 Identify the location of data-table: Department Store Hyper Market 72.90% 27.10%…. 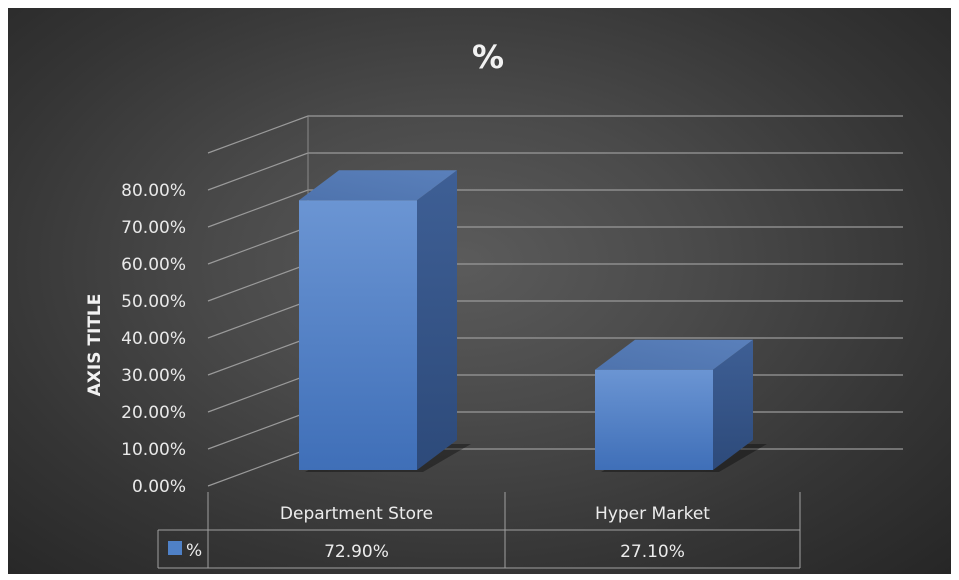
(479, 530).